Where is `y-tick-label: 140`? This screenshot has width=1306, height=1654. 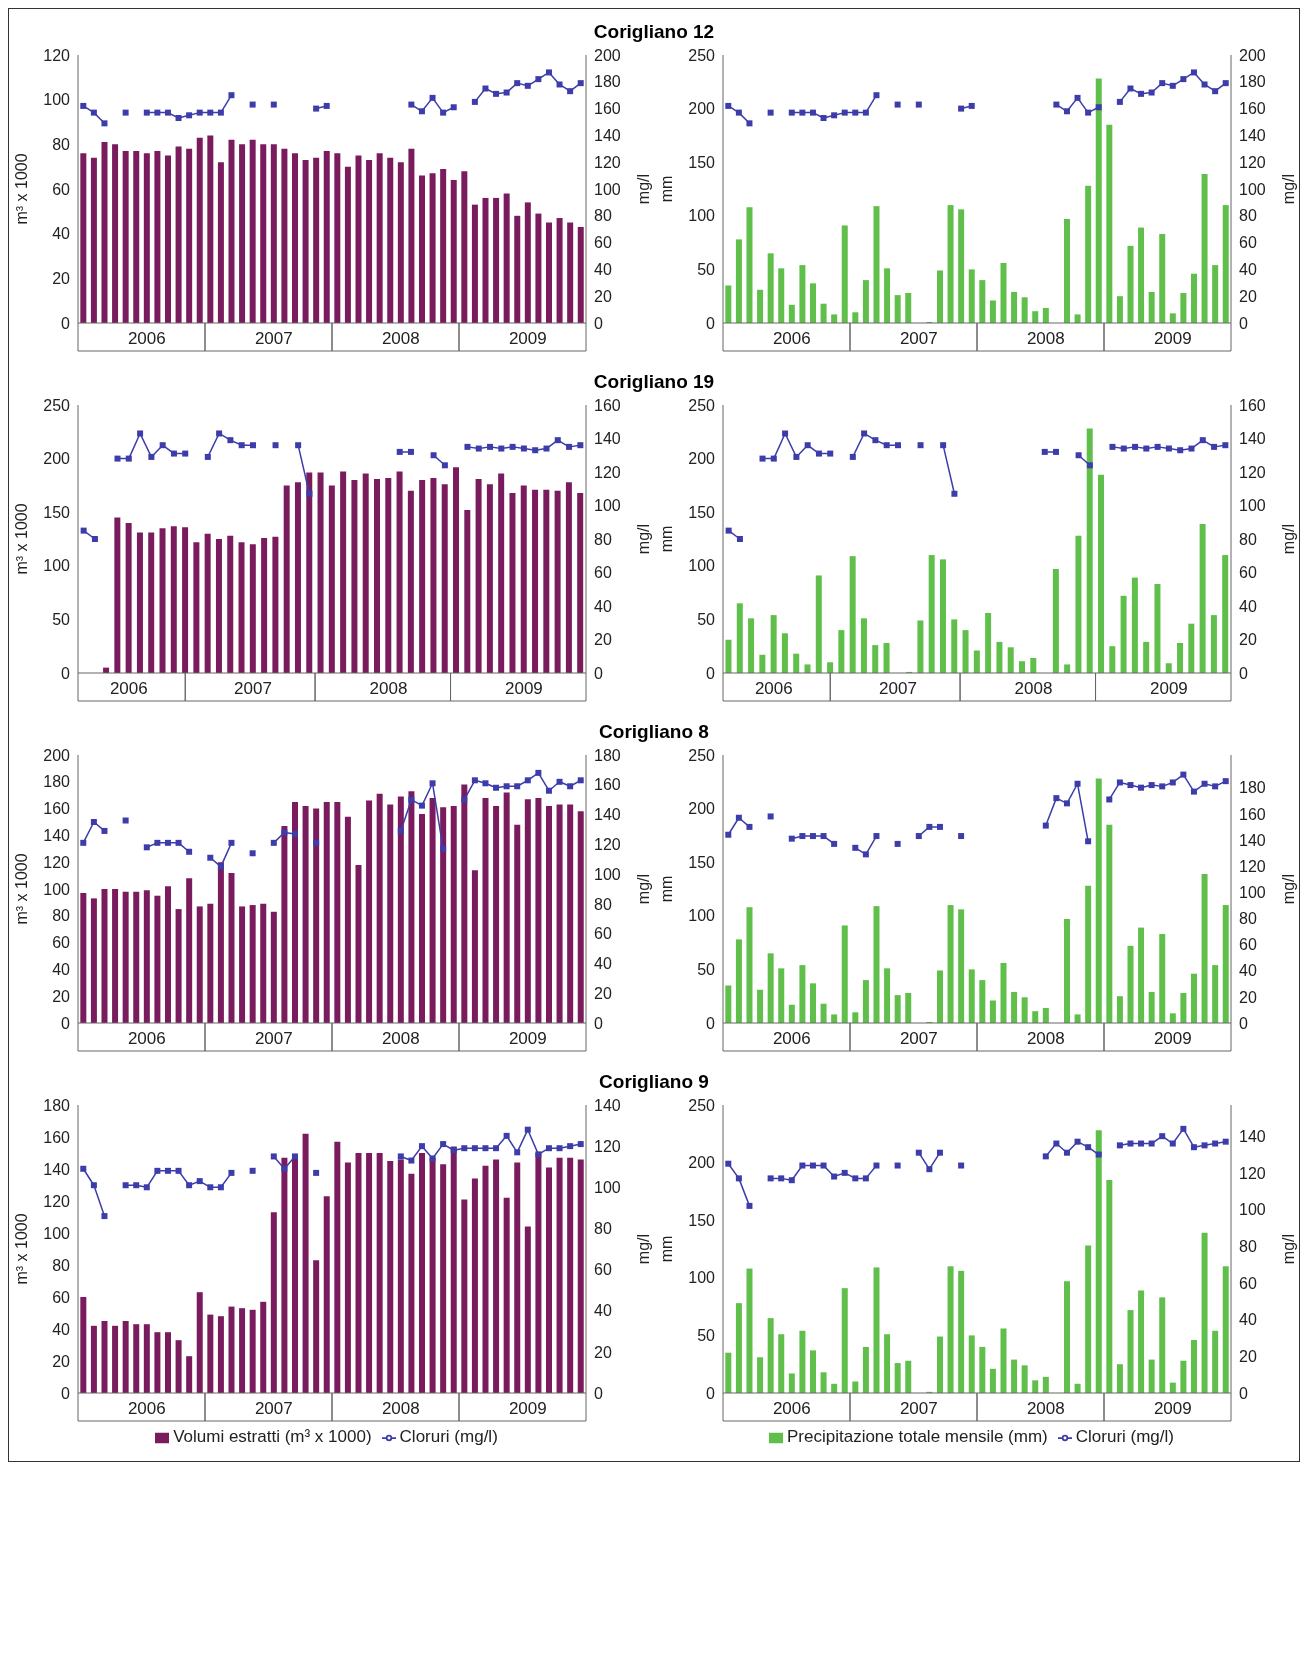
y-tick-label: 140 is located at coordinates (56, 1169).